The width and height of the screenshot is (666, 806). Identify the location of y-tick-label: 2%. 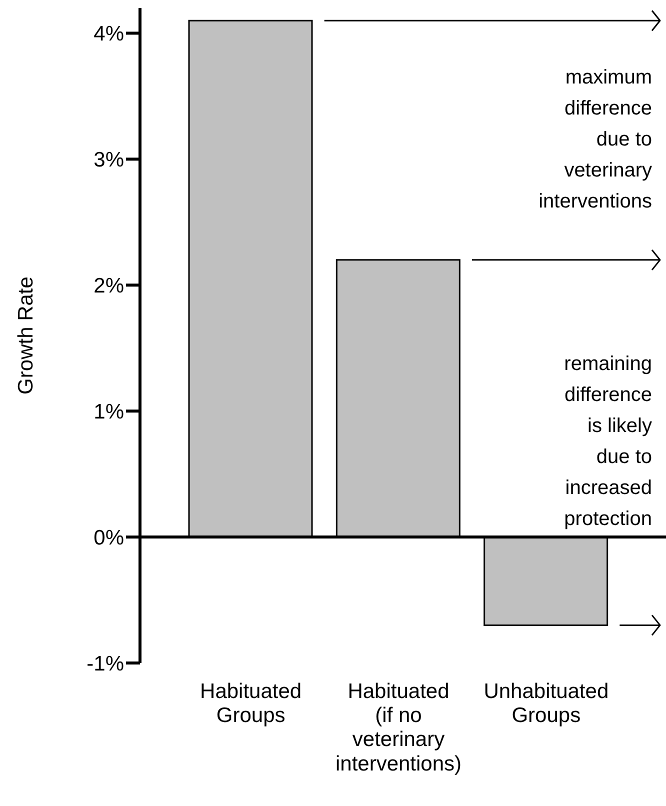
(109, 286).